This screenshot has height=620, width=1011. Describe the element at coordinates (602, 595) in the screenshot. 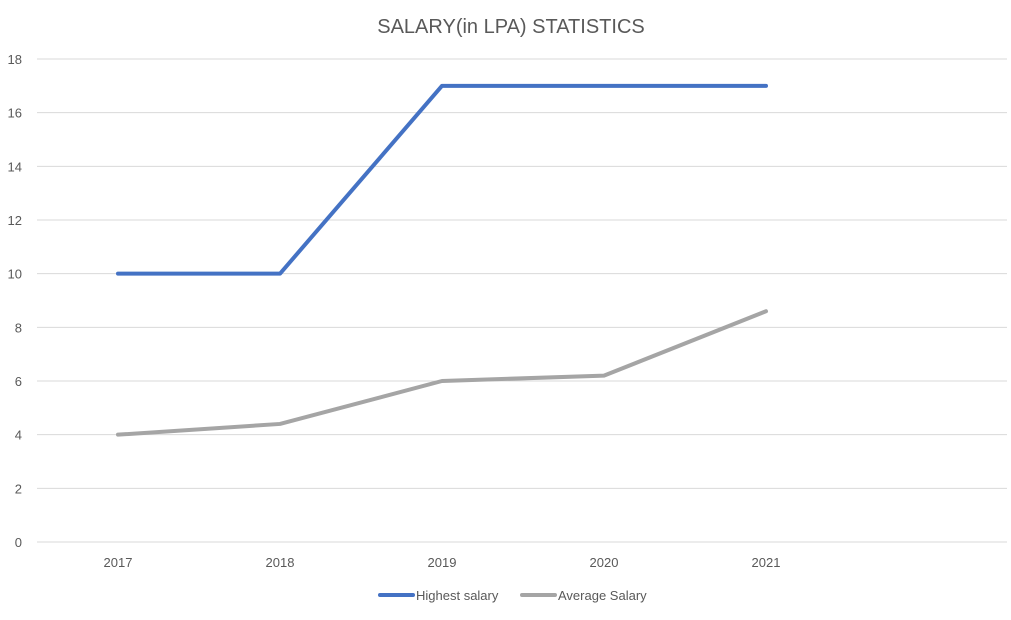

I see `legend-label: Average Salary` at that location.